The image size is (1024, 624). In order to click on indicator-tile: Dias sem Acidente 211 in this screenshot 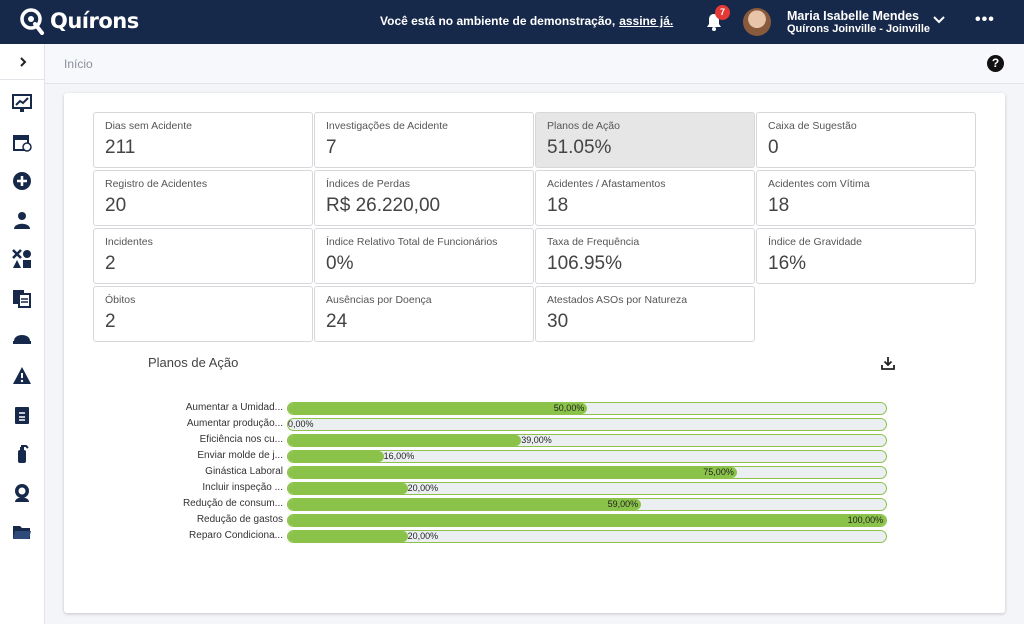, I will do `click(203, 140)`.